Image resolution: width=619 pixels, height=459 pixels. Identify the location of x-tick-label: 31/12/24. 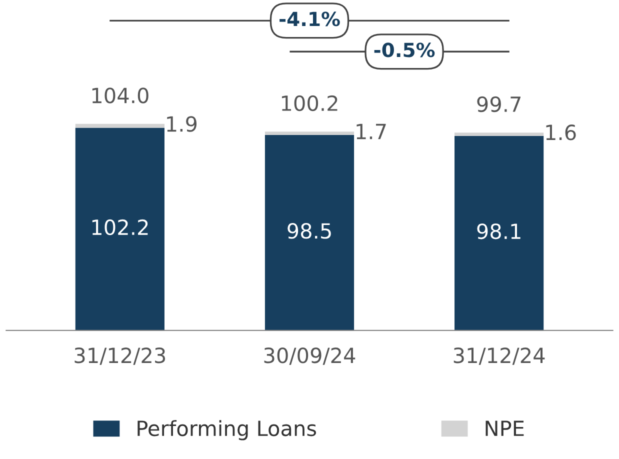
(499, 356).